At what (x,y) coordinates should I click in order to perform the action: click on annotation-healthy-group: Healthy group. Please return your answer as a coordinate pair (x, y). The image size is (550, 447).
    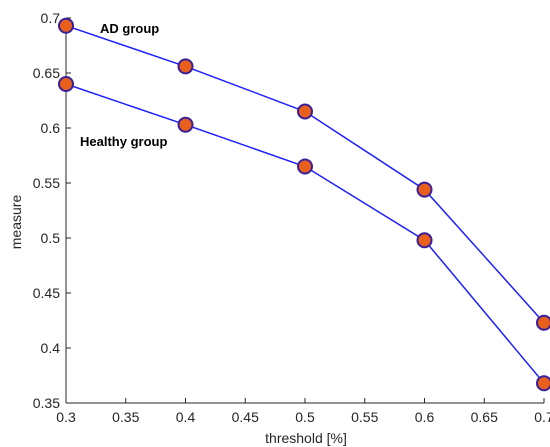
    Looking at the image, I should click on (123, 141).